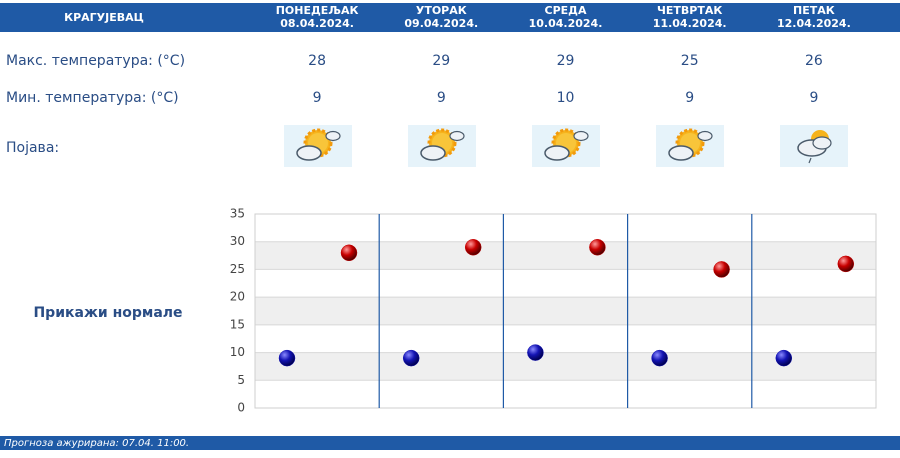  What do you see at coordinates (237, 352) in the screenshot?
I see `y-tick-label: 10` at bounding box center [237, 352].